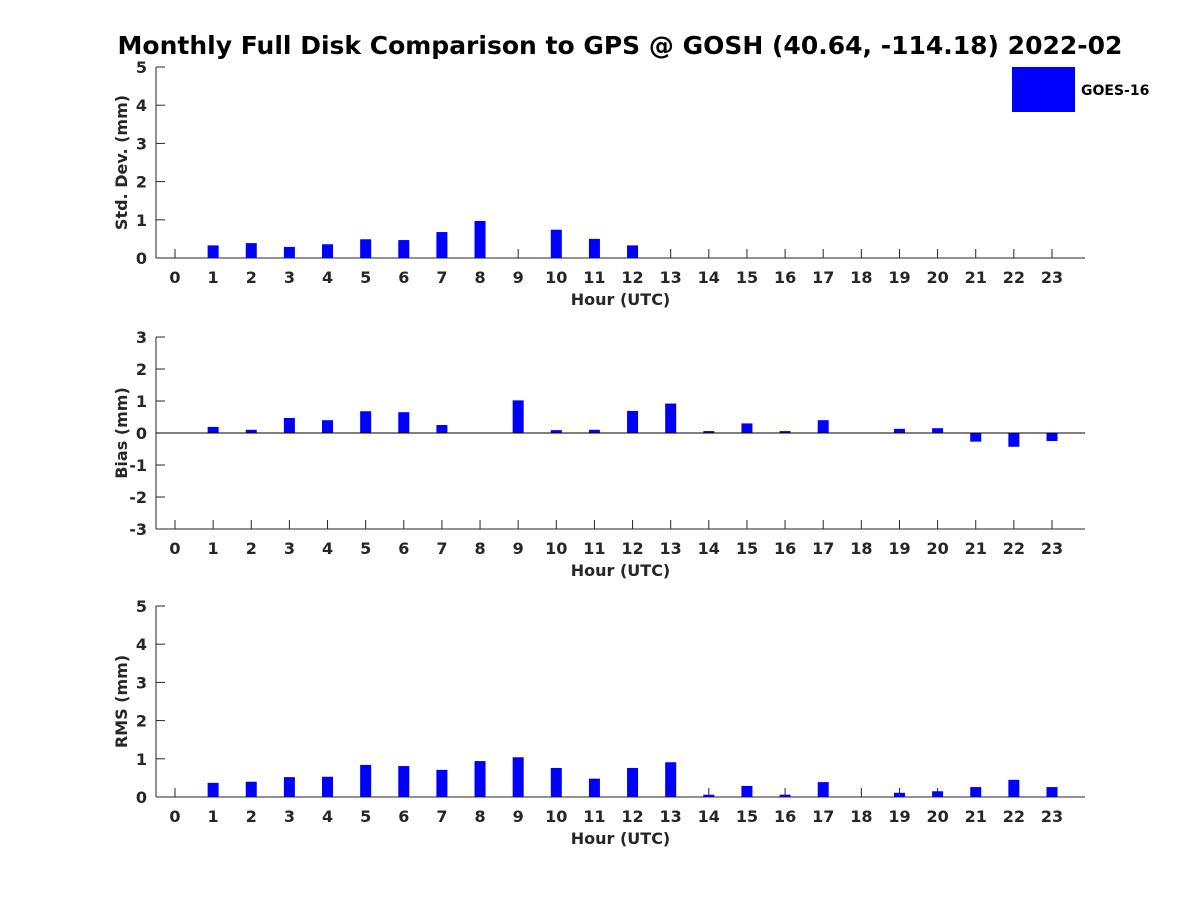  I want to click on x-tick-label: 18, so click(861, 548).